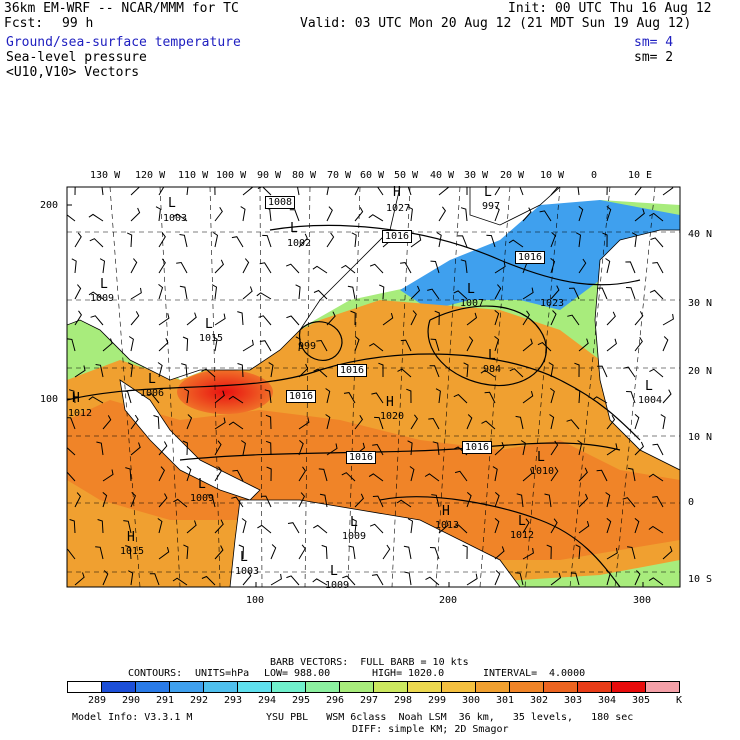 Image resolution: width=740 pixels, height=740 pixels. I want to click on lon-label-80w: 80 W, so click(304, 175).